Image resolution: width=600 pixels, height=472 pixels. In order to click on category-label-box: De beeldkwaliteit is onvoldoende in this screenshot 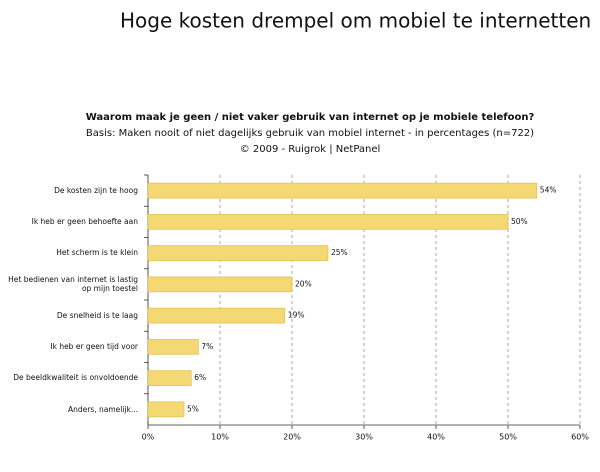, I will do `click(75, 378)`.